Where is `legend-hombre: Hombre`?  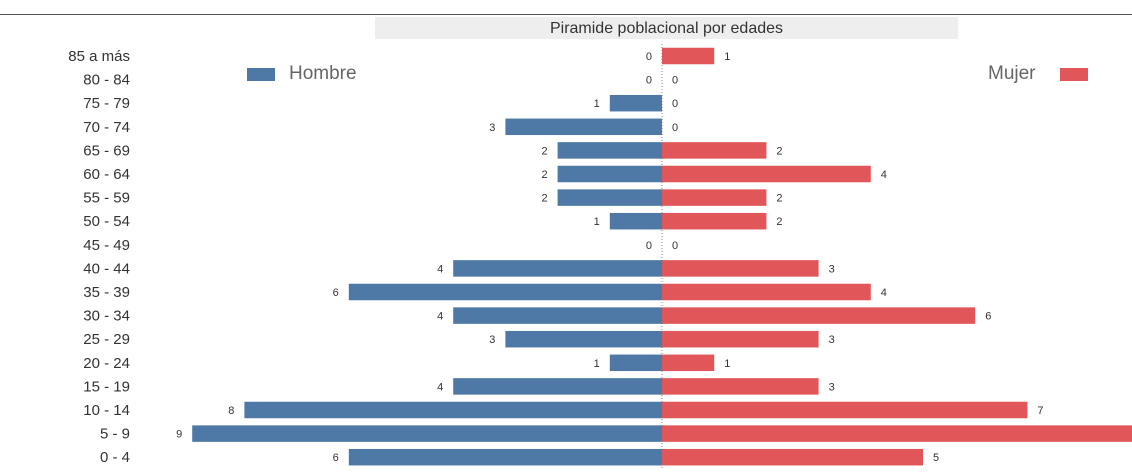 legend-hombre: Hombre is located at coordinates (302, 74).